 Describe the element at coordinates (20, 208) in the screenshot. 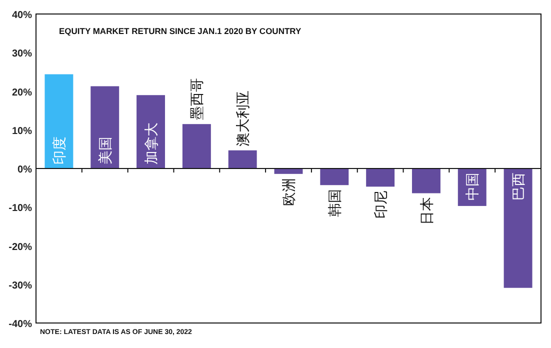

I see `y-tick-label: -10%` at that location.